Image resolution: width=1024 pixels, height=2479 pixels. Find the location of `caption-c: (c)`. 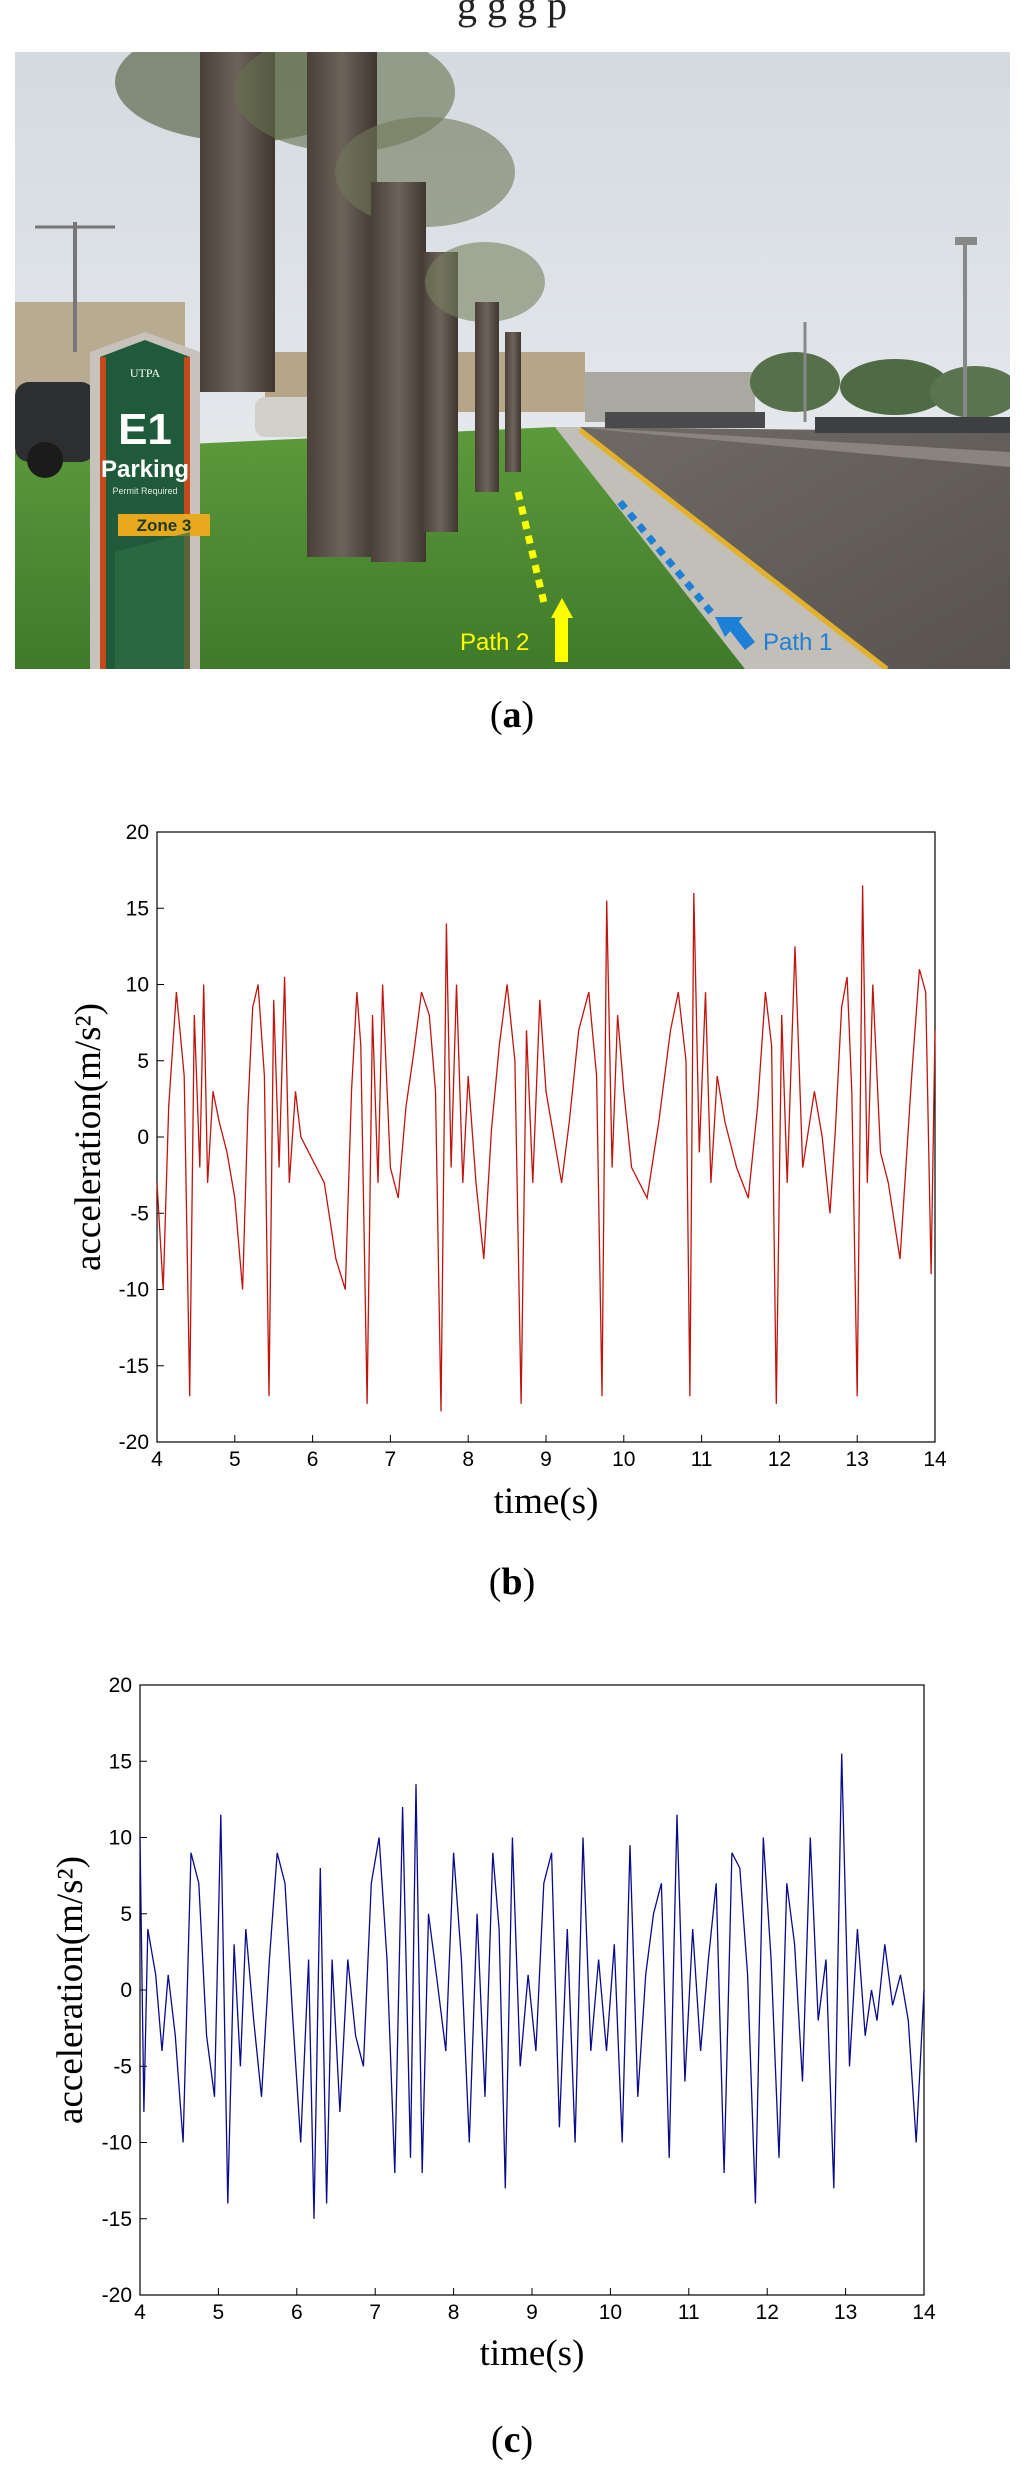

caption-c: (c) is located at coordinates (512, 2440).